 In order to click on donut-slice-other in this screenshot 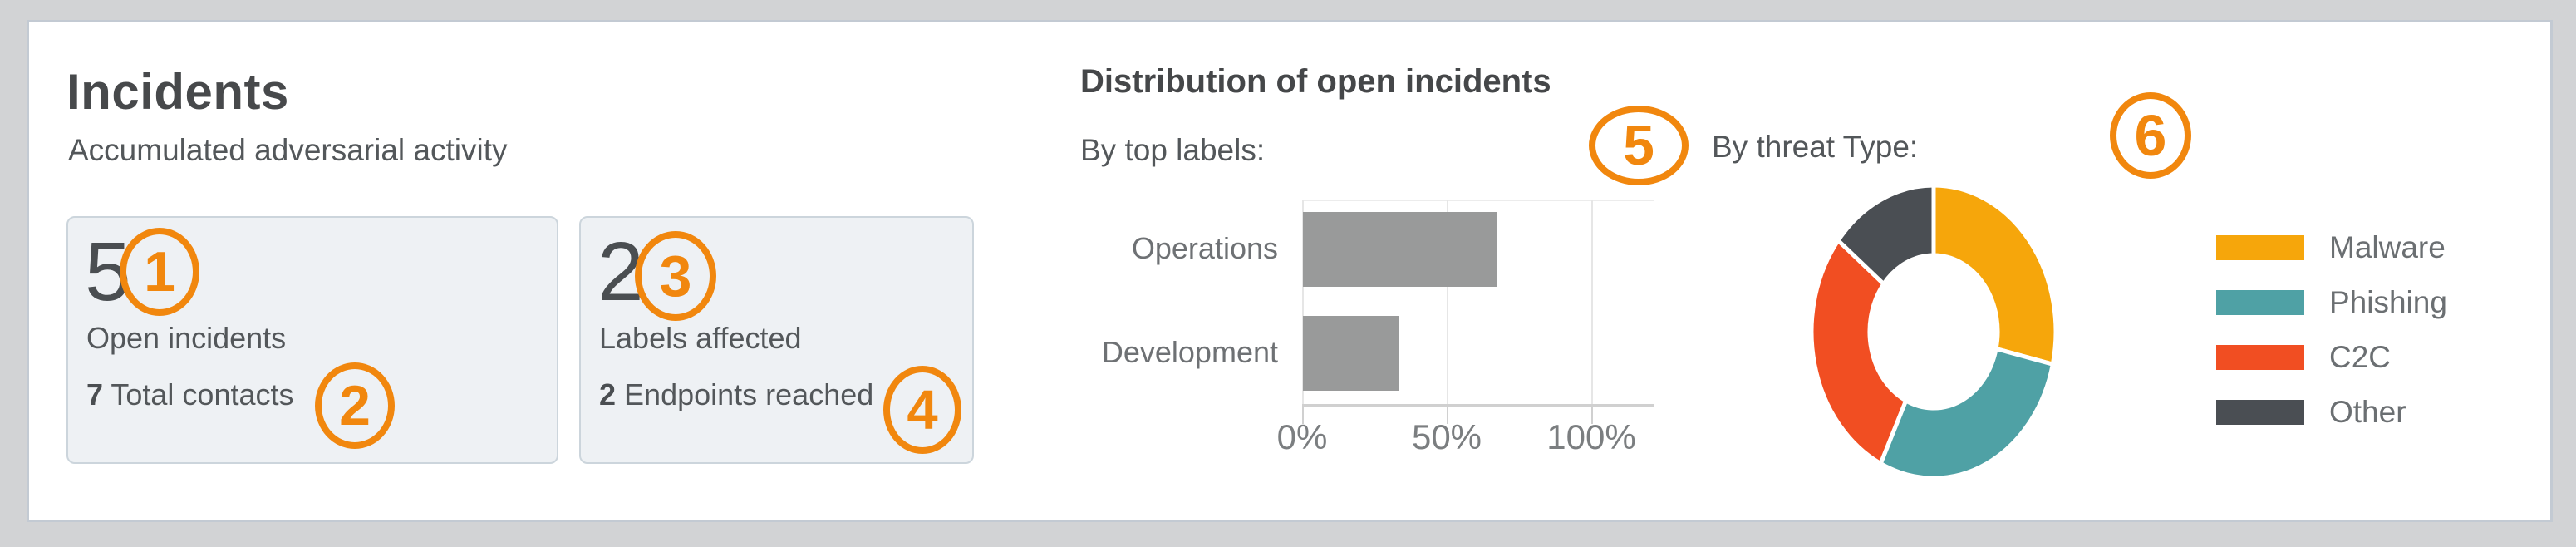, I will do `click(1885, 235)`.